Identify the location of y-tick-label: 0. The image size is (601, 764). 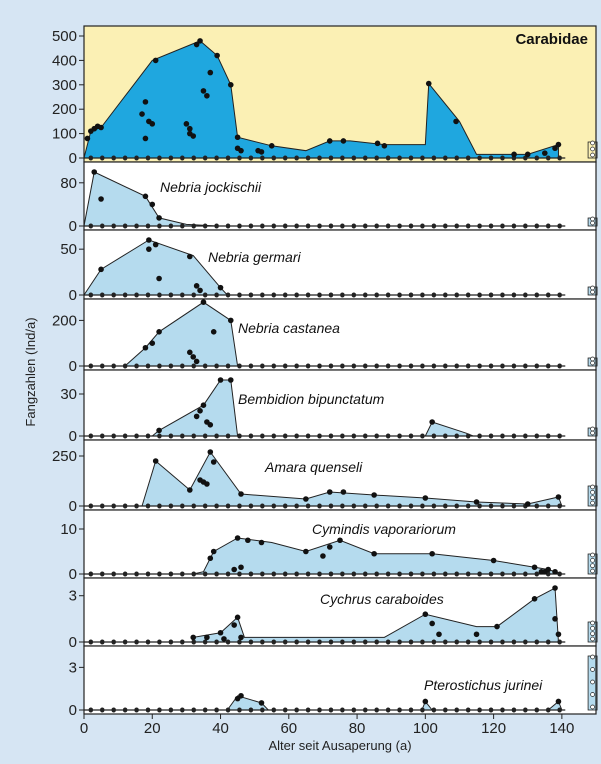
(73, 574).